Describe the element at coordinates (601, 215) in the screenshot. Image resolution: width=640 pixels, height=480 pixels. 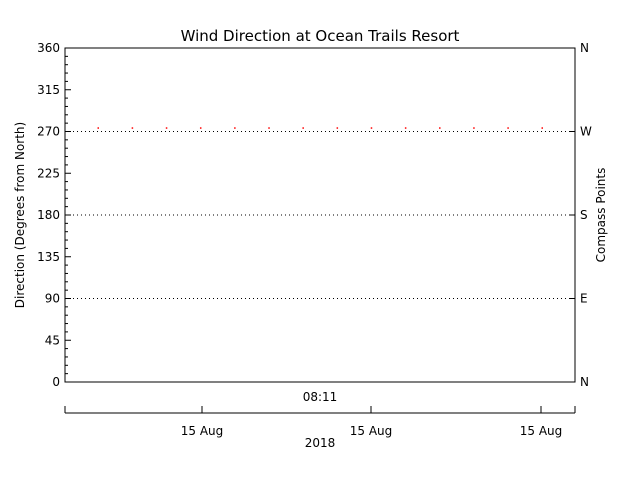
I see `right-axis-label: Compass Points` at that location.